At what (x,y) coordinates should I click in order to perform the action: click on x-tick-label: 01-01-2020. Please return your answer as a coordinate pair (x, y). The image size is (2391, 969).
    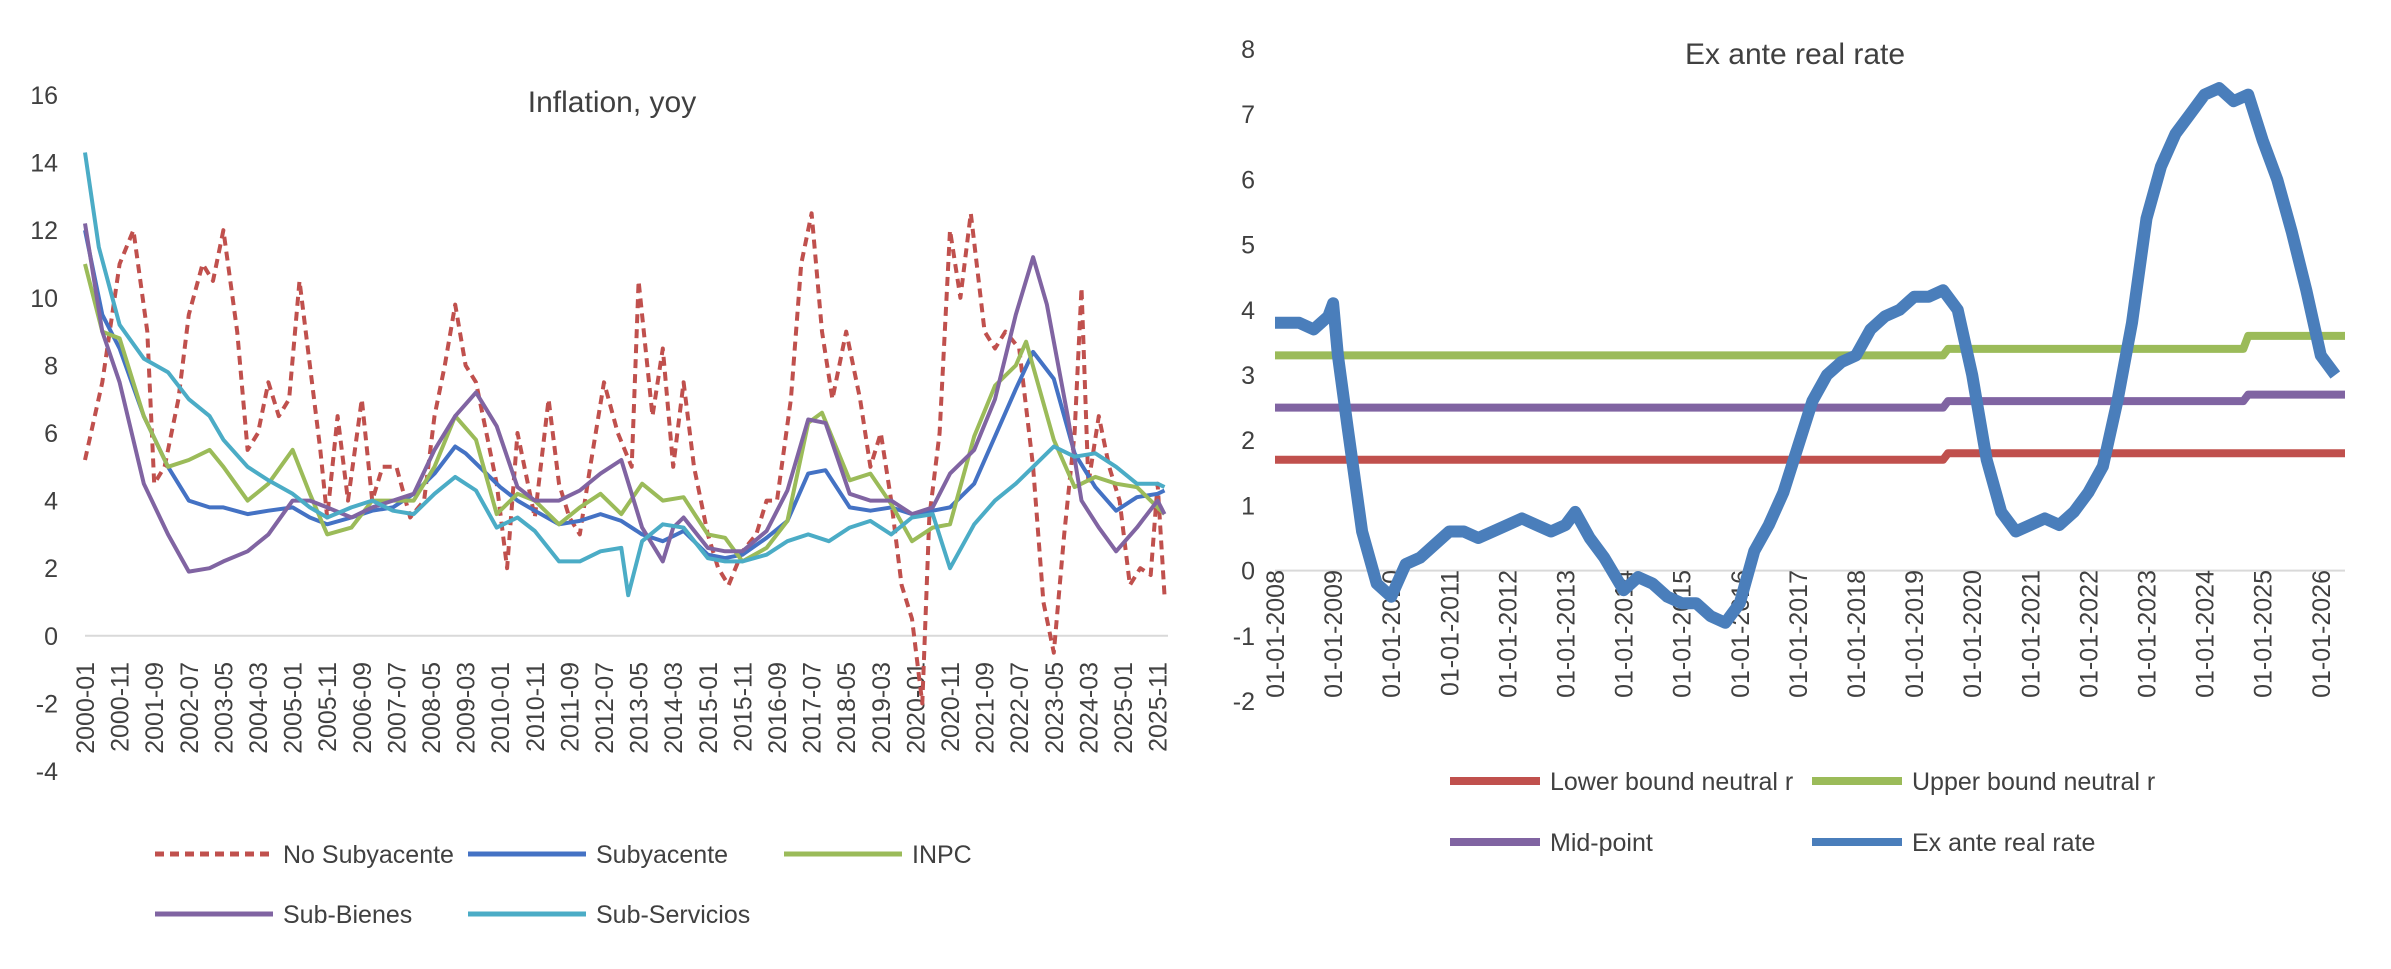
    Looking at the image, I should click on (1973, 634).